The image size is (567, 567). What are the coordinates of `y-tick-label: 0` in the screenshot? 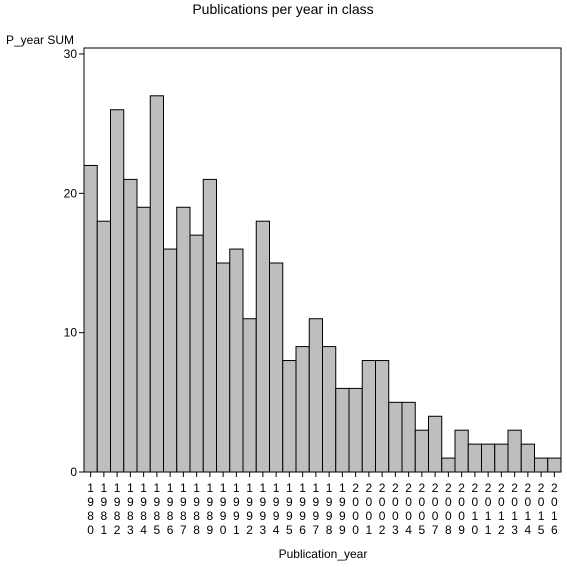 It's located at (73, 472).